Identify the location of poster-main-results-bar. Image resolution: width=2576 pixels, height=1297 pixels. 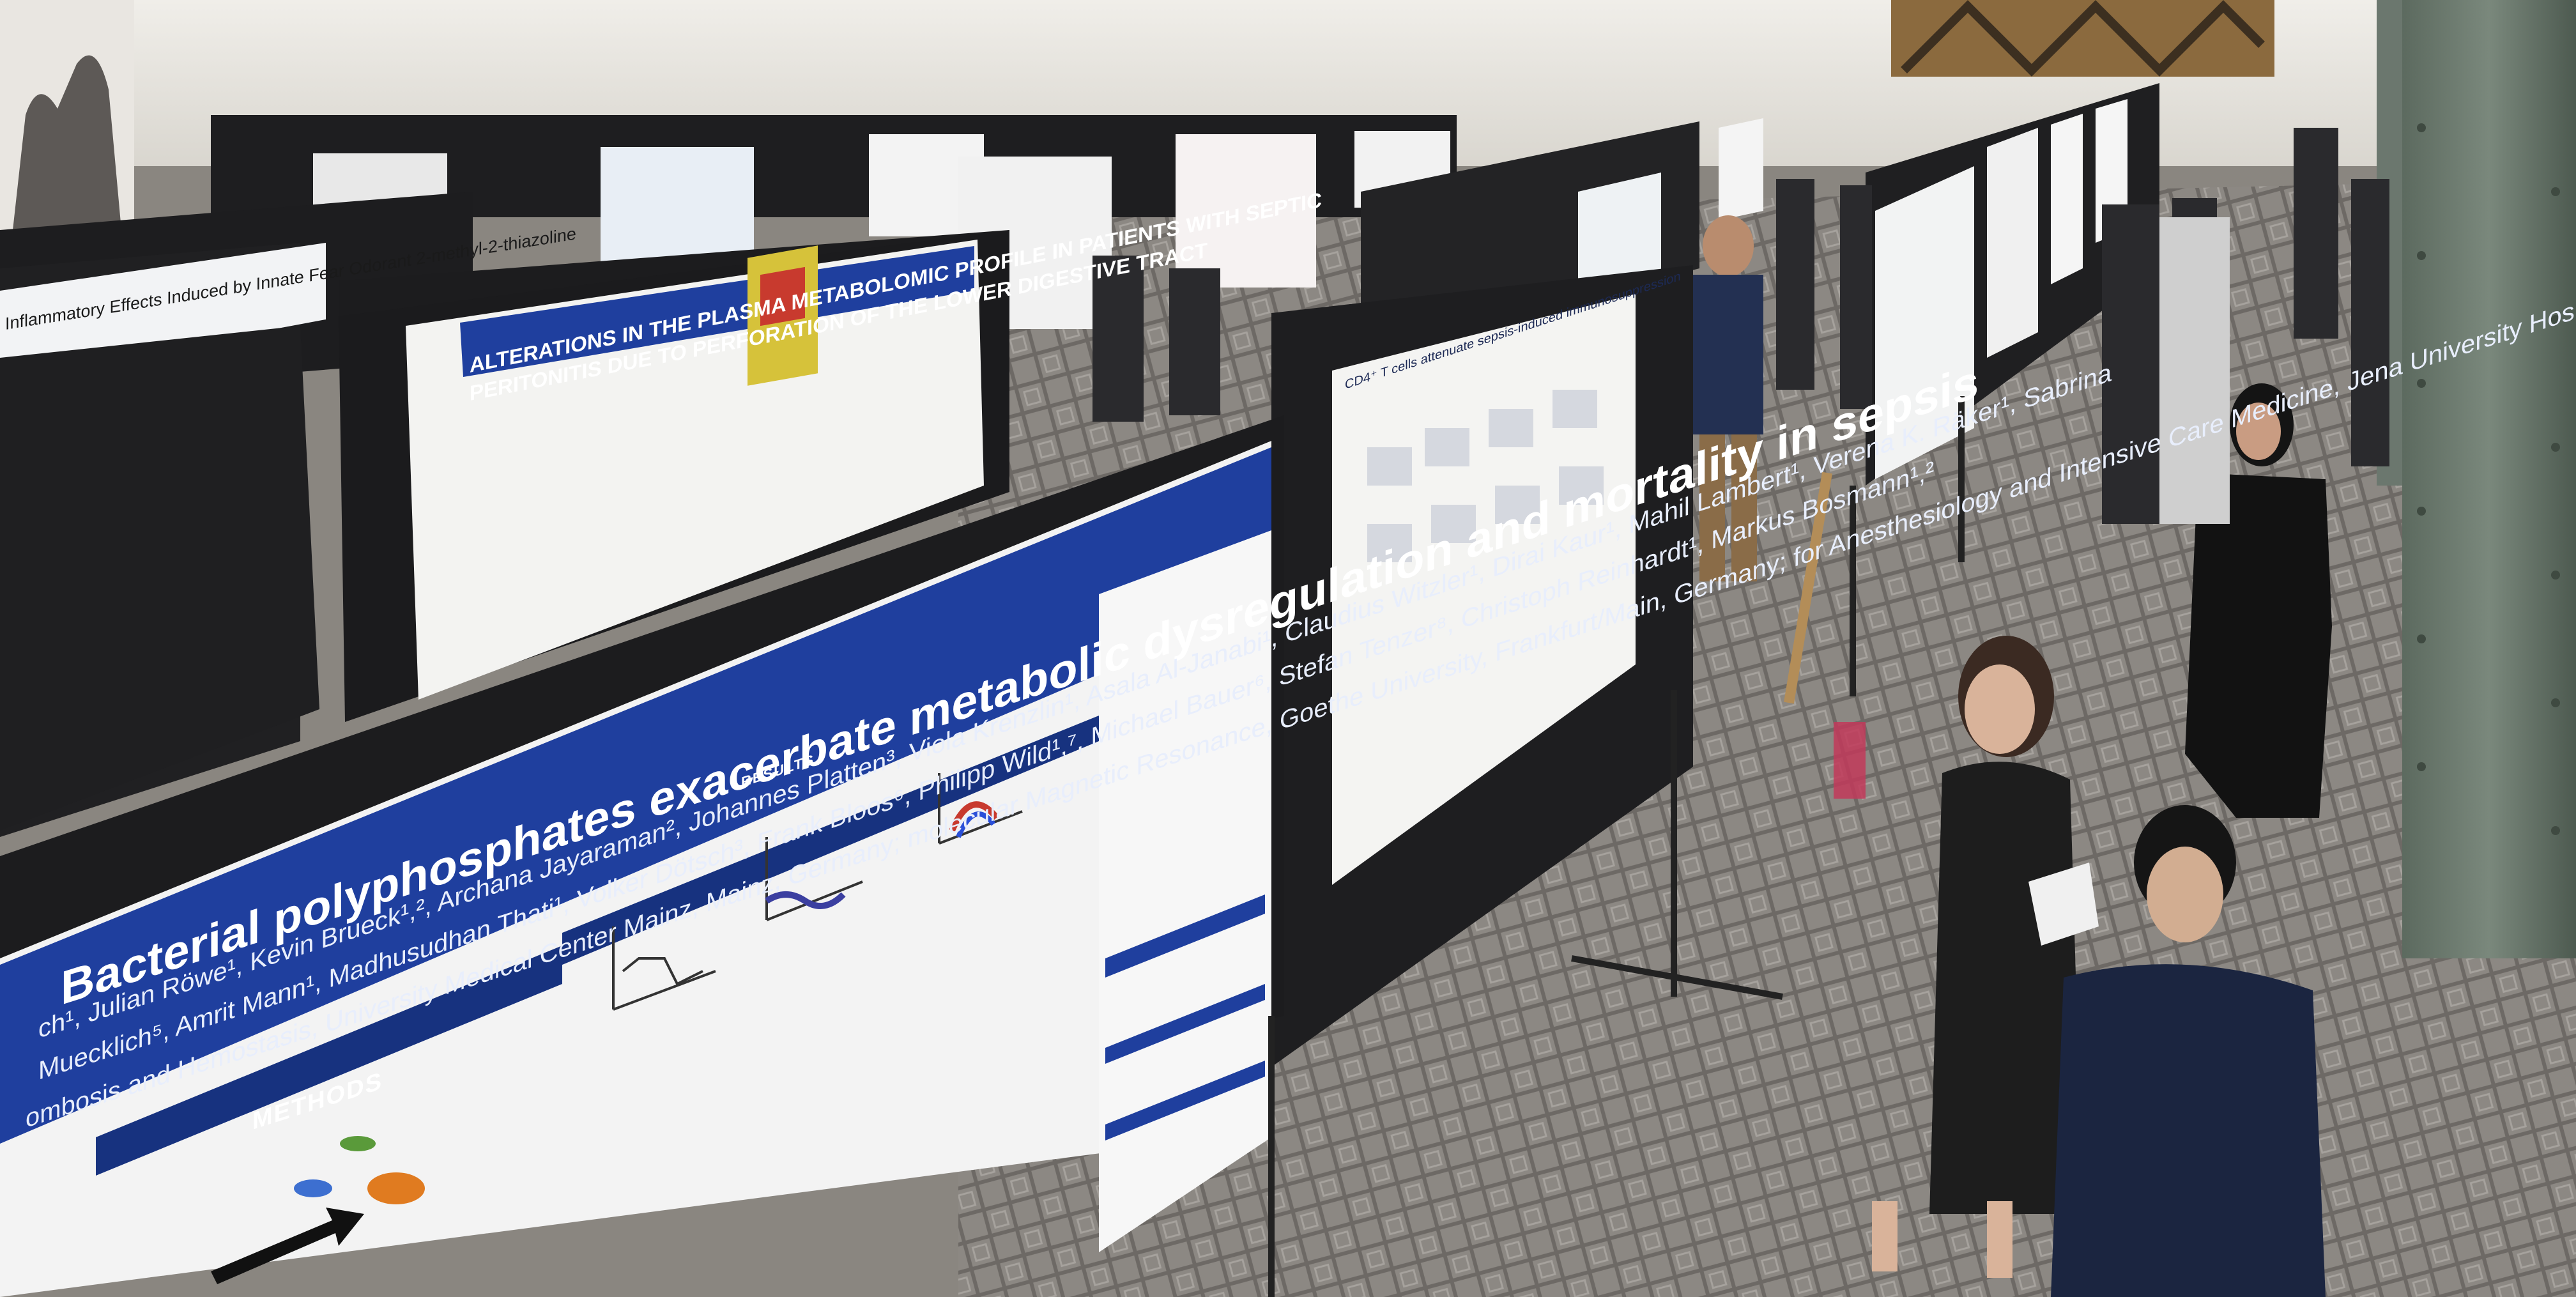
(830, 840).